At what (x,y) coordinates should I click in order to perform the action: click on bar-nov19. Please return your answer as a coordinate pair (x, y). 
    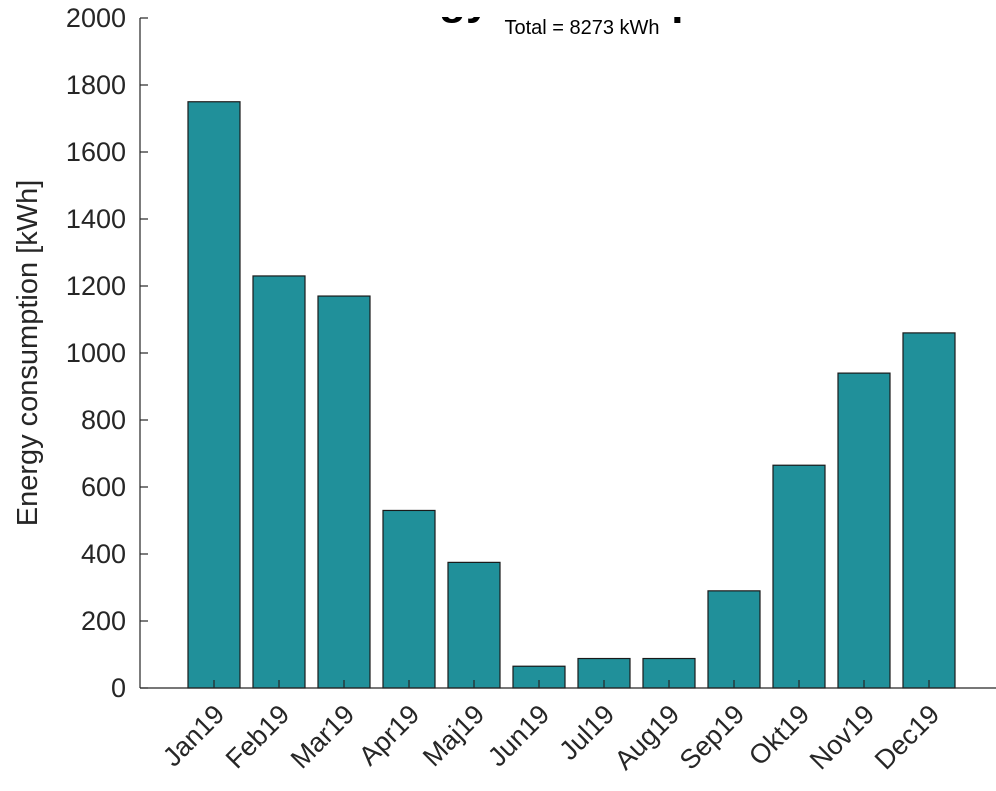
    Looking at the image, I should click on (864, 530).